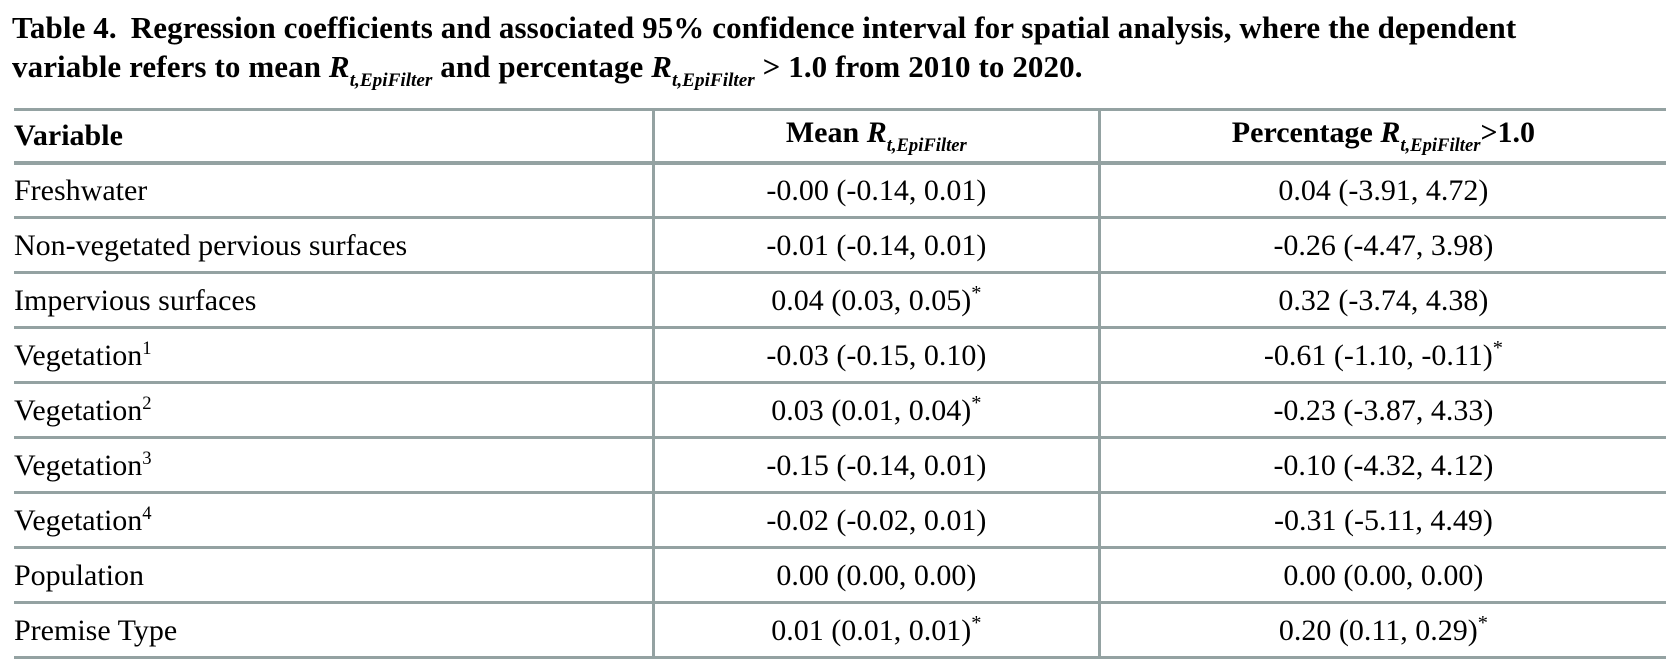  Describe the element at coordinates (135, 300) in the screenshot. I see `variable-name: Impervious surfaces` at that location.